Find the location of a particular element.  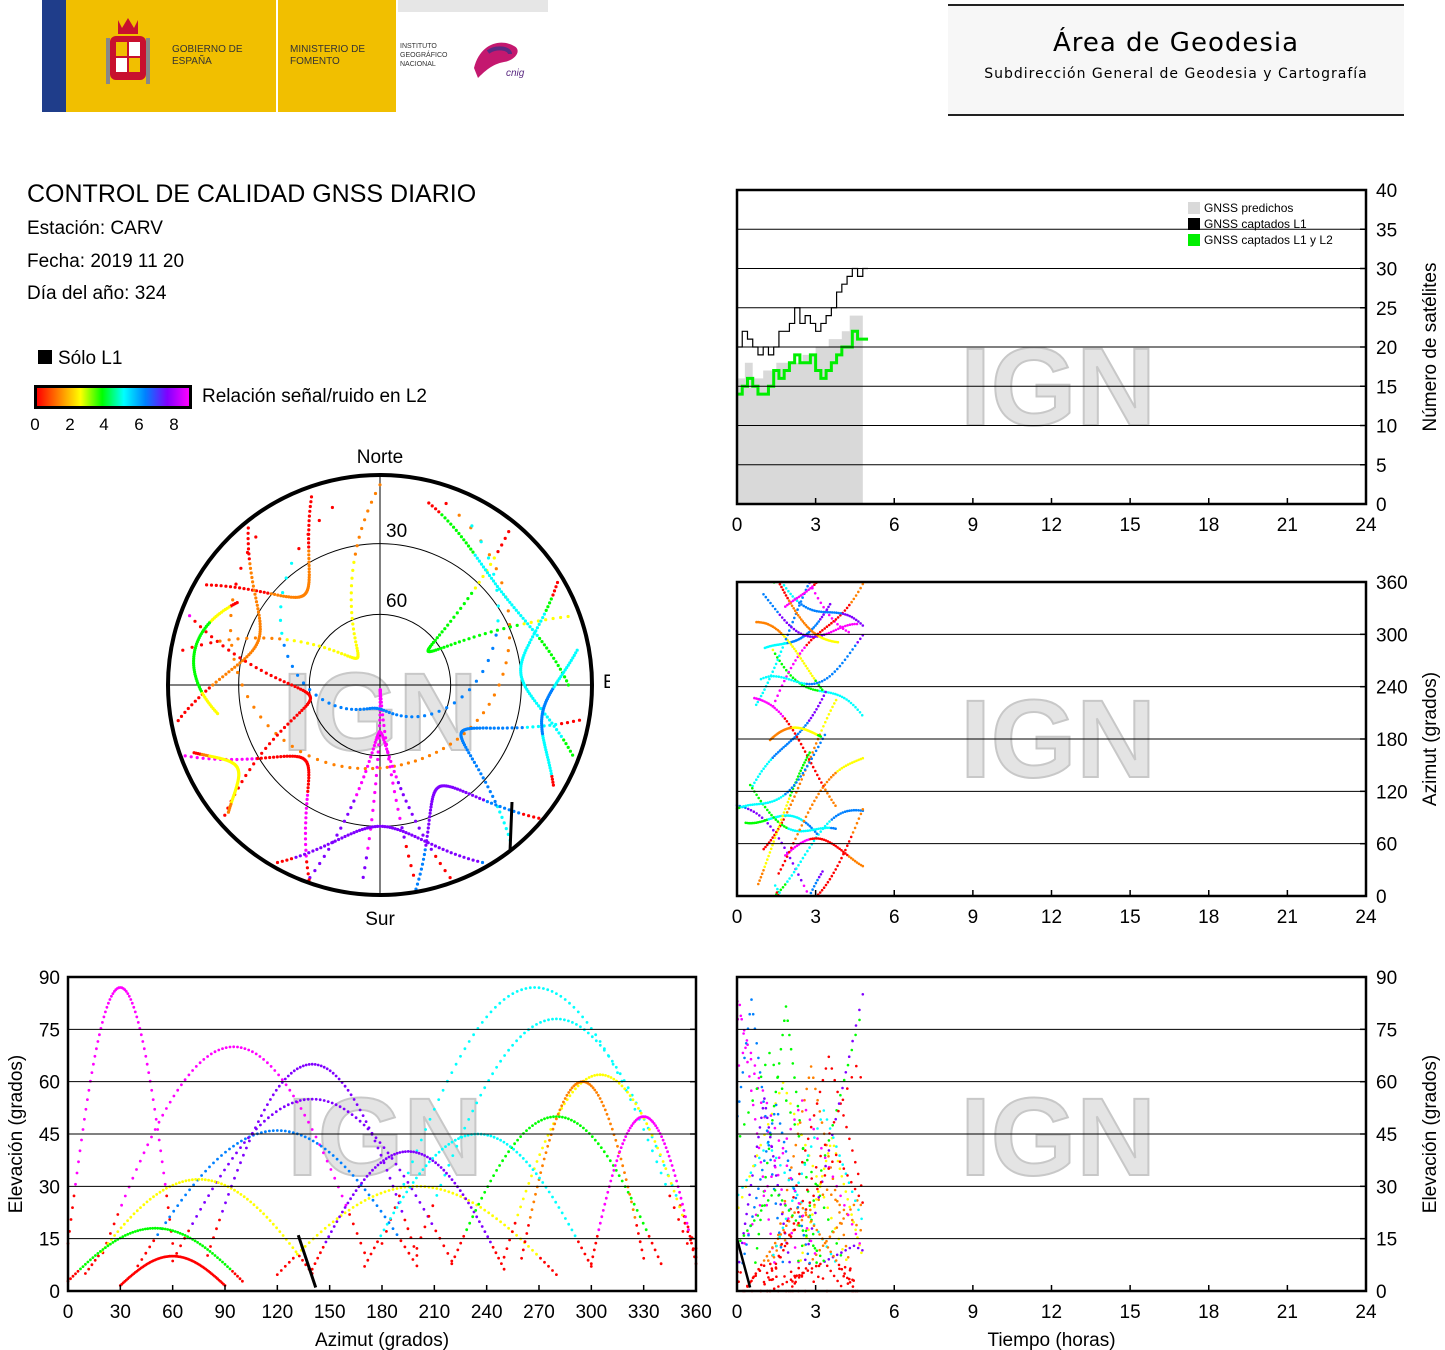

ign-watermark: IGN is located at coordinates (1058, 387).